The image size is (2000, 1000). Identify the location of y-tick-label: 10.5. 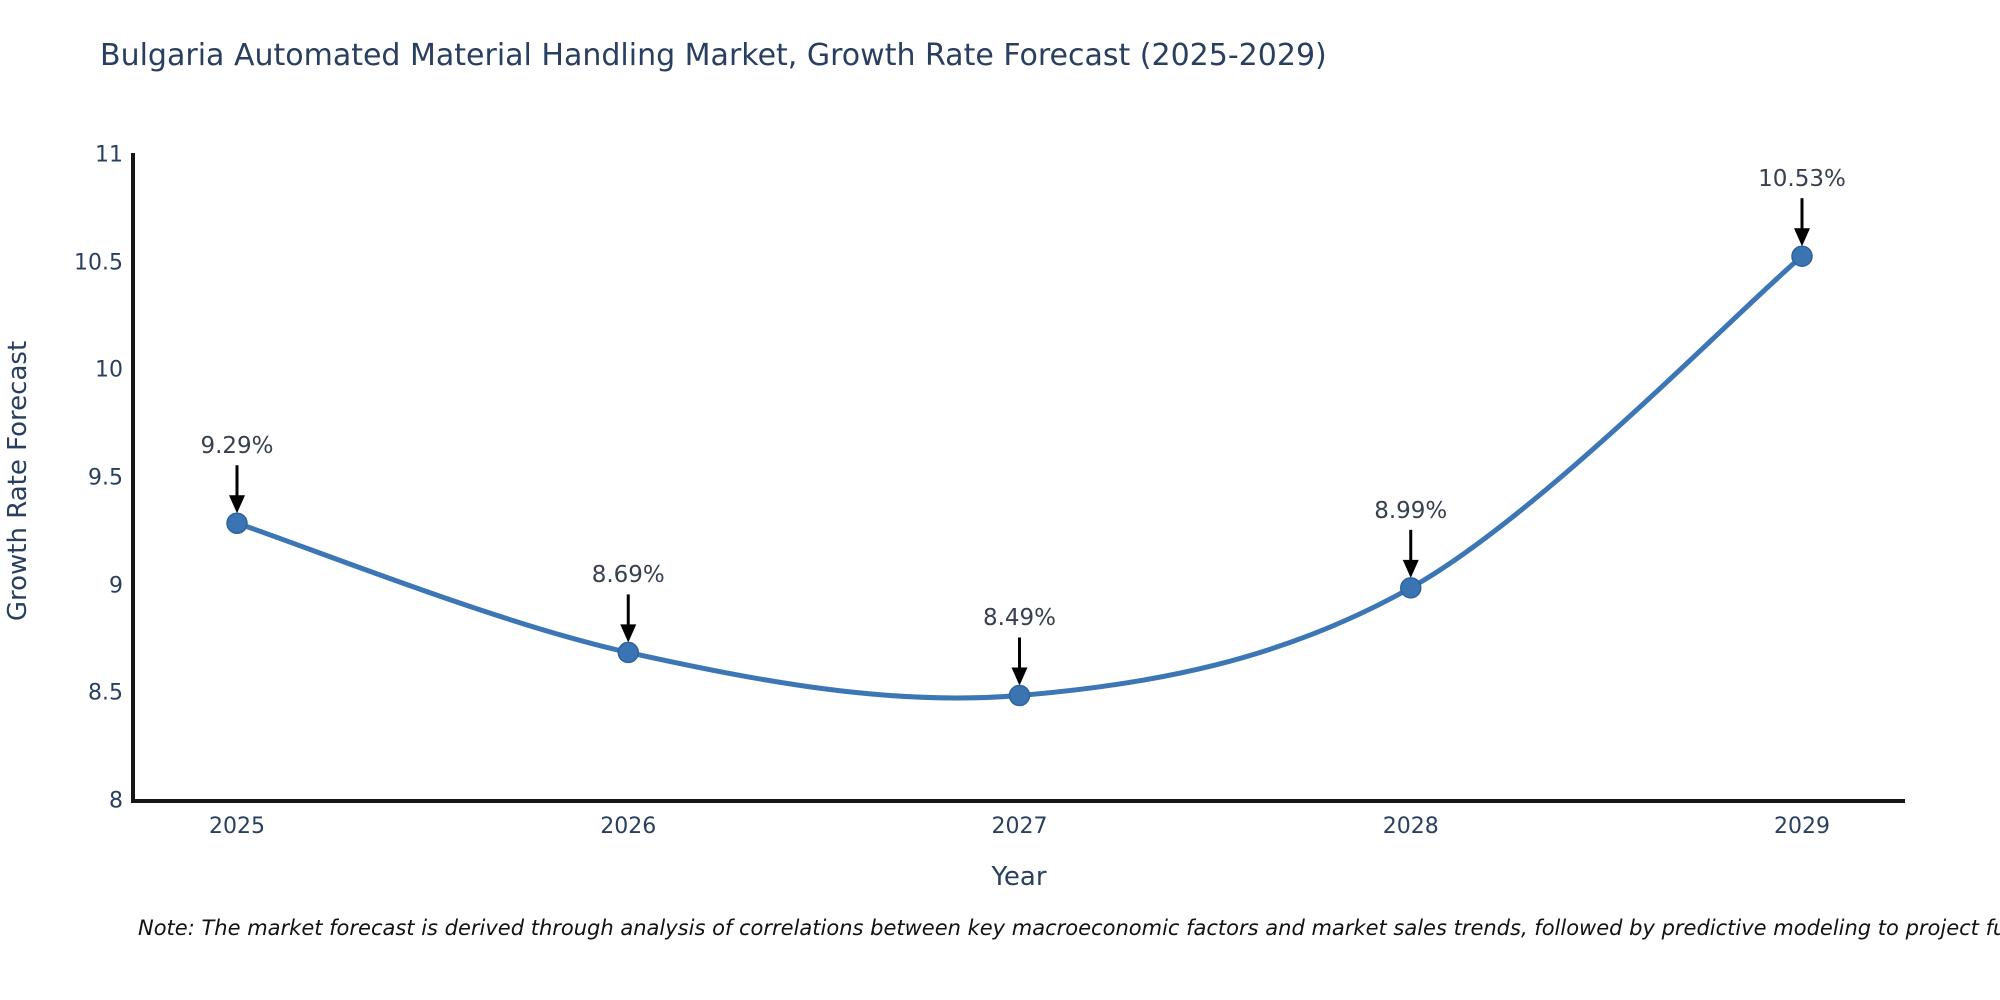
(98, 263).